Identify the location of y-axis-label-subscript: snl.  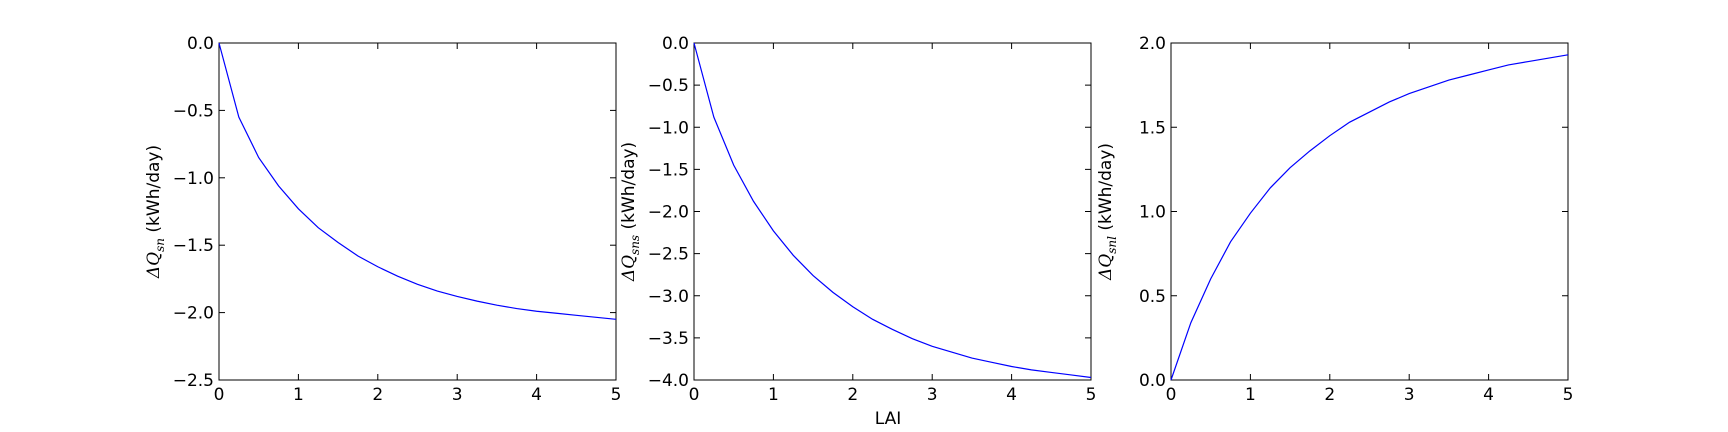
(1112, 245).